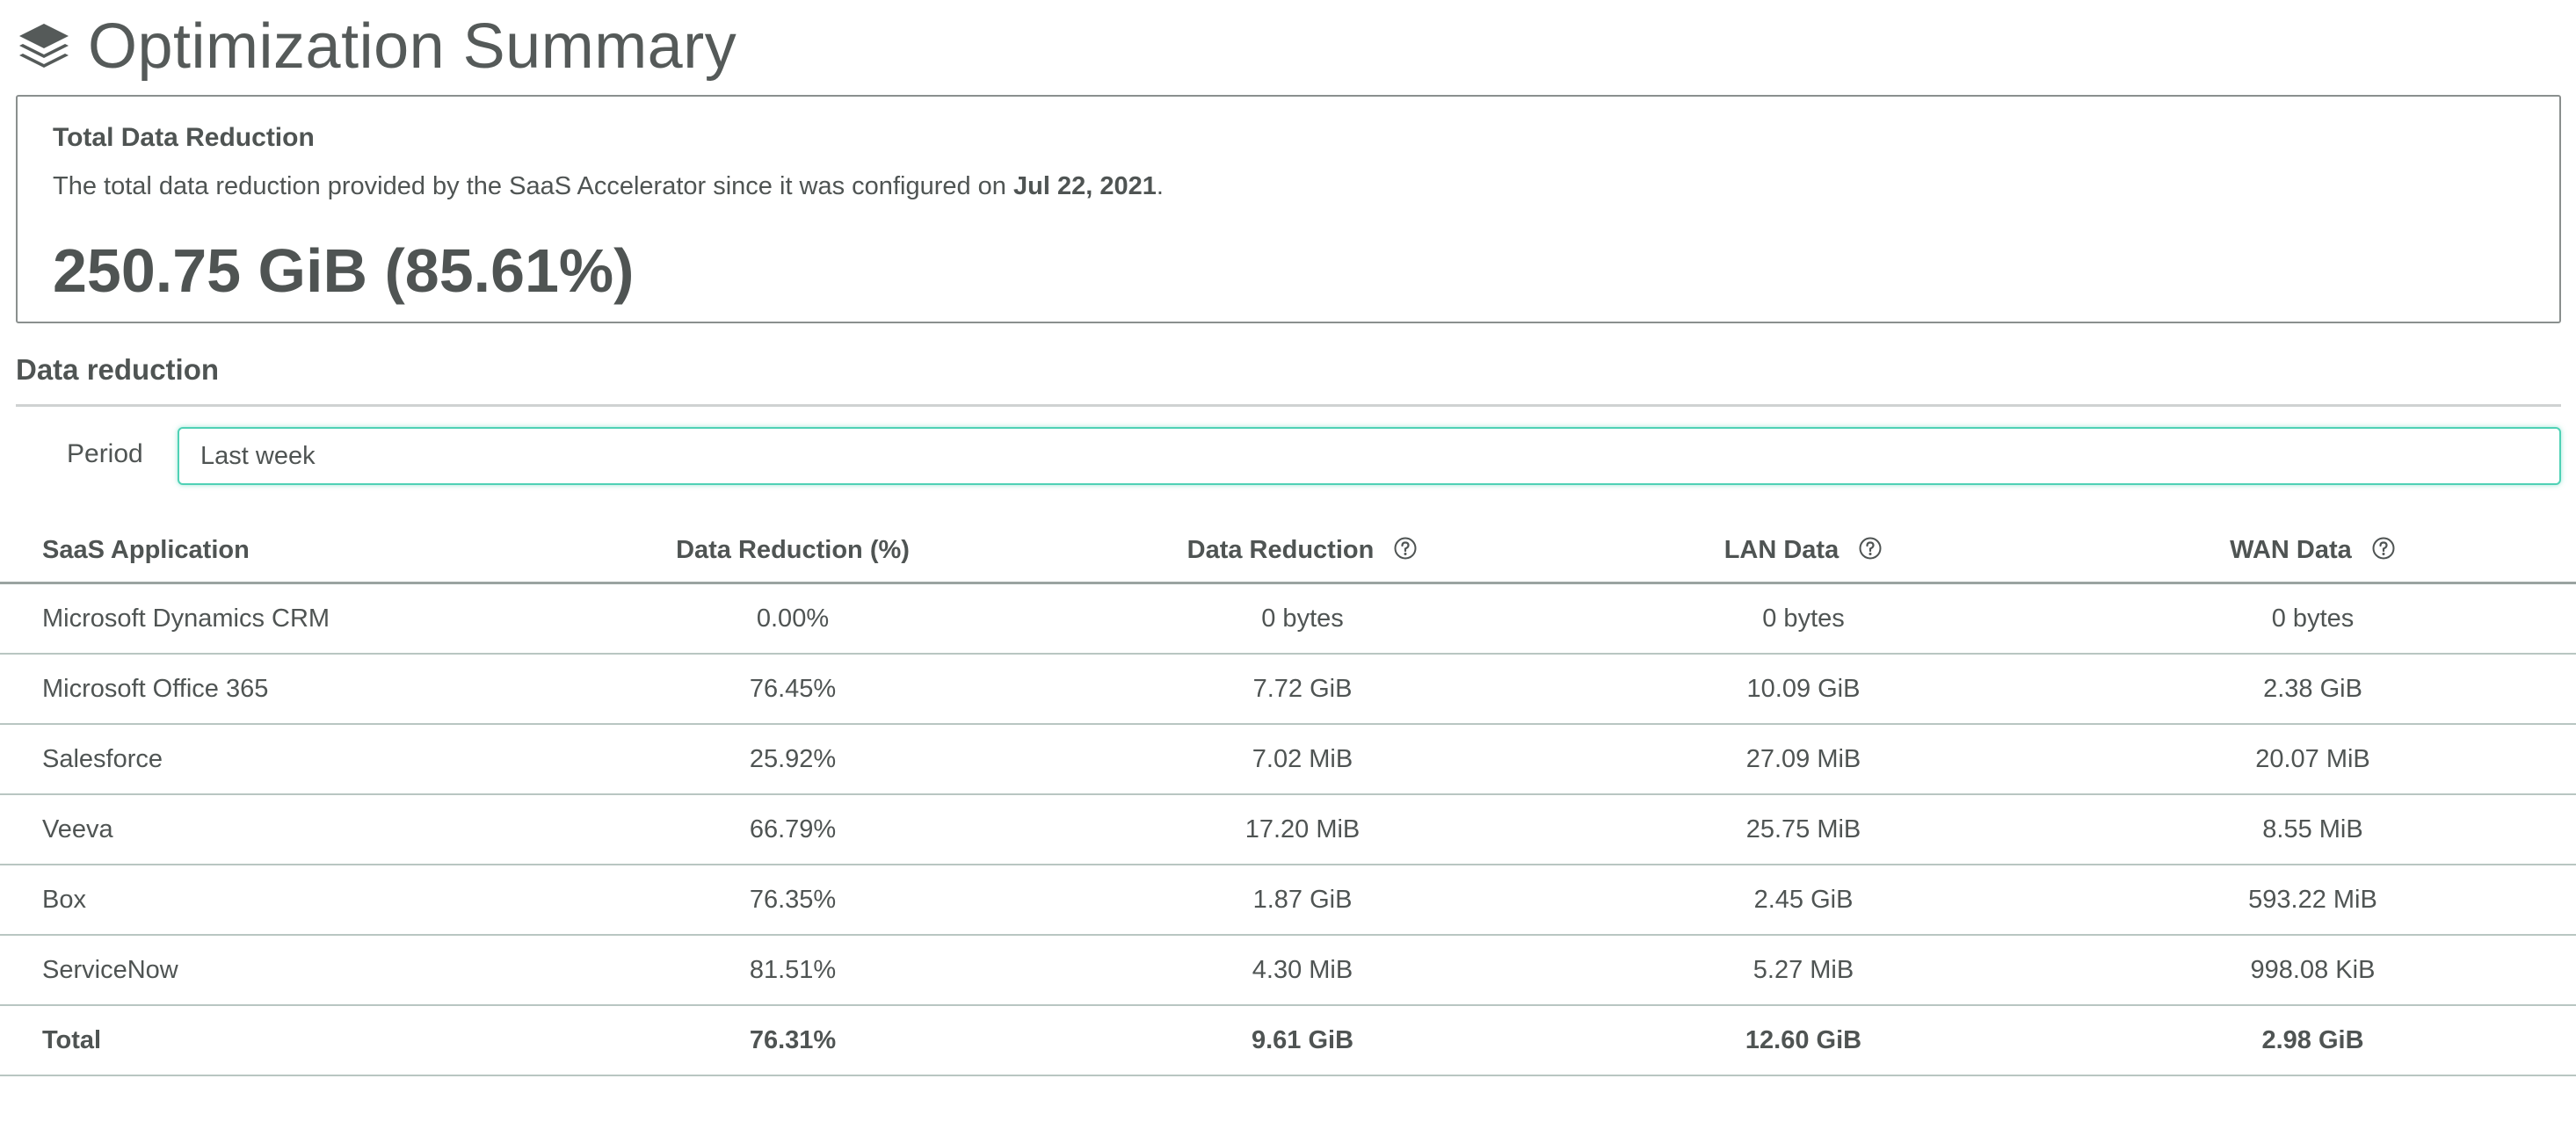 The image size is (2576, 1122). Describe the element at coordinates (2313, 901) in the screenshot. I see `wan-data: 593.22 MiB` at that location.